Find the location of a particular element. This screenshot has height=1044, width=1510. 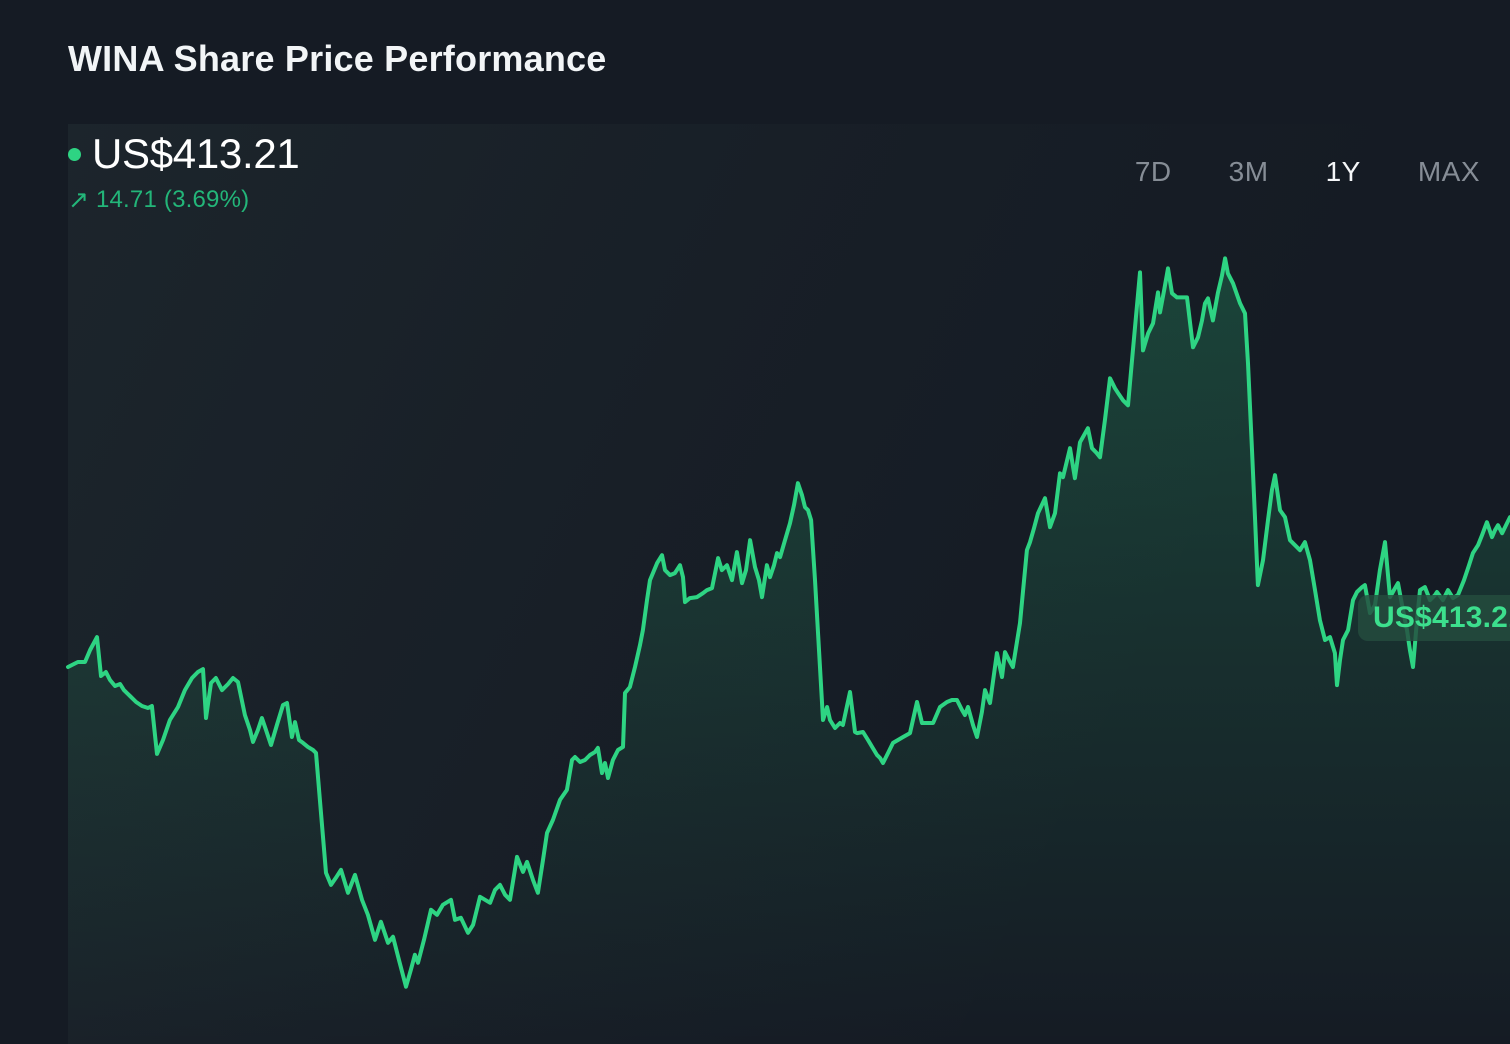

current-price-label: US$413.21 is located at coordinates (1434, 618).